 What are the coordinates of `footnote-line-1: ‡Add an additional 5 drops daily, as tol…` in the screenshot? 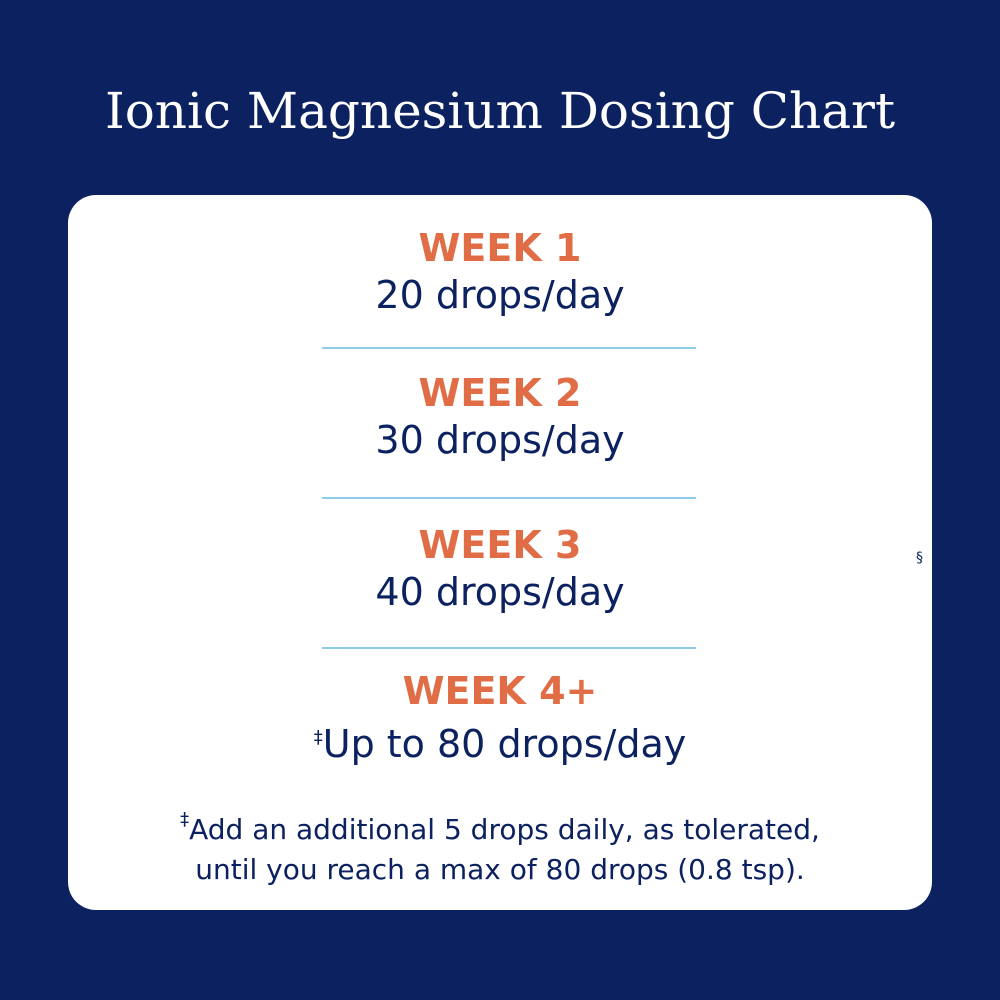 It's located at (500, 825).